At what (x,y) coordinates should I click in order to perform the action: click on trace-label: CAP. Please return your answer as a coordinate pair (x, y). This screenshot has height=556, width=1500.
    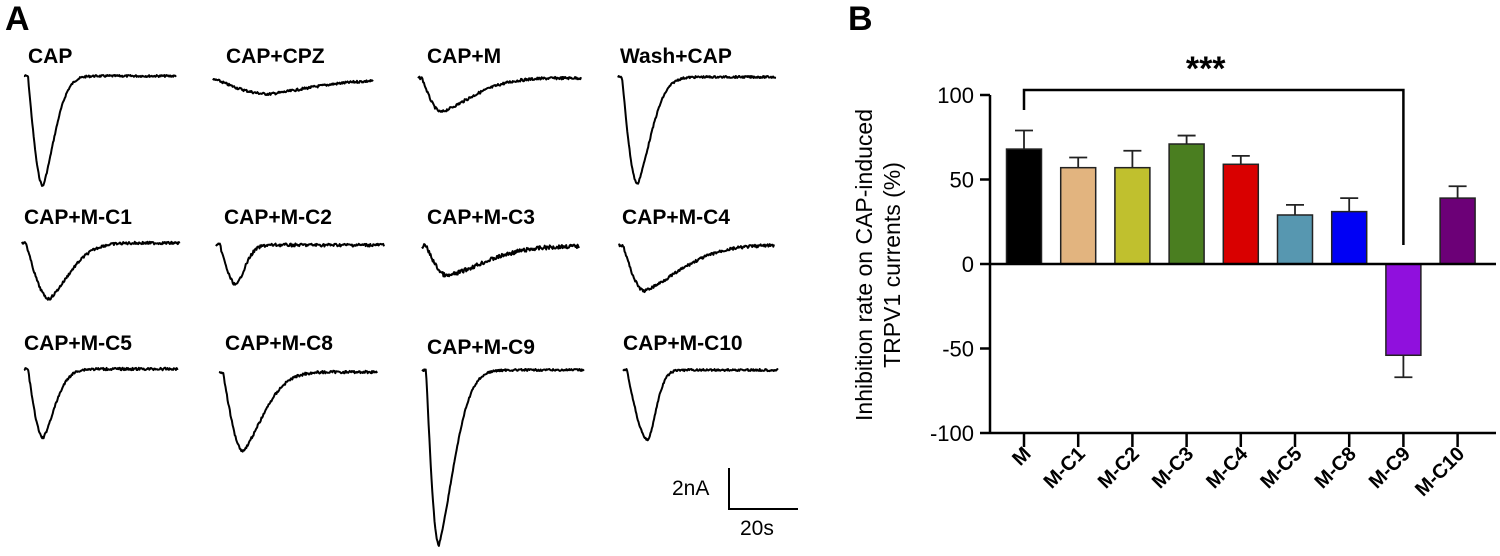
    Looking at the image, I should click on (50, 56).